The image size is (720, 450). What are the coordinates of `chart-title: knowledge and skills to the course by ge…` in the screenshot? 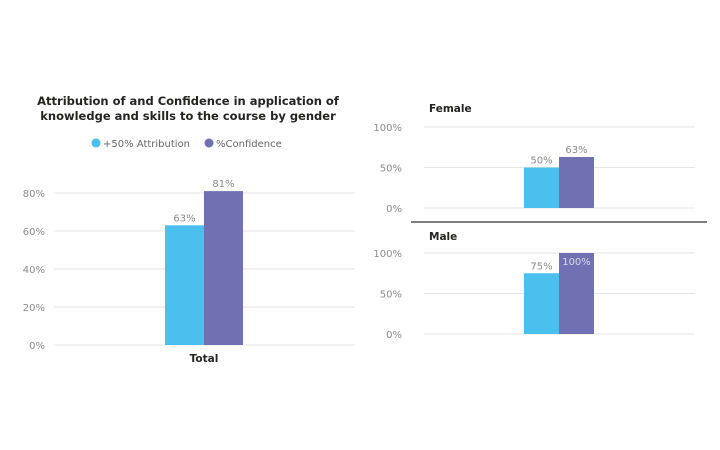 It's located at (188, 116).